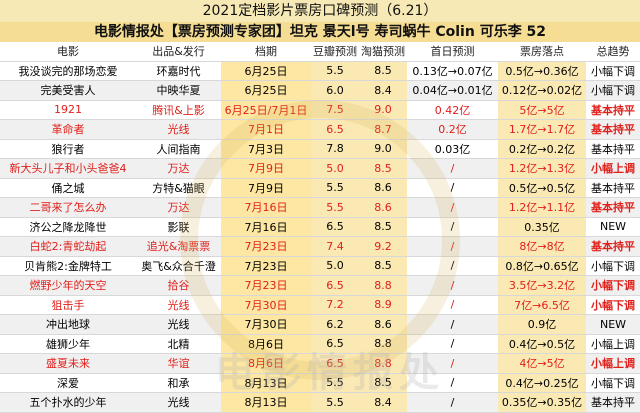  What do you see at coordinates (542, 110) in the screenshot?
I see `box-office-cell: 5亿→5亿` at bounding box center [542, 110].